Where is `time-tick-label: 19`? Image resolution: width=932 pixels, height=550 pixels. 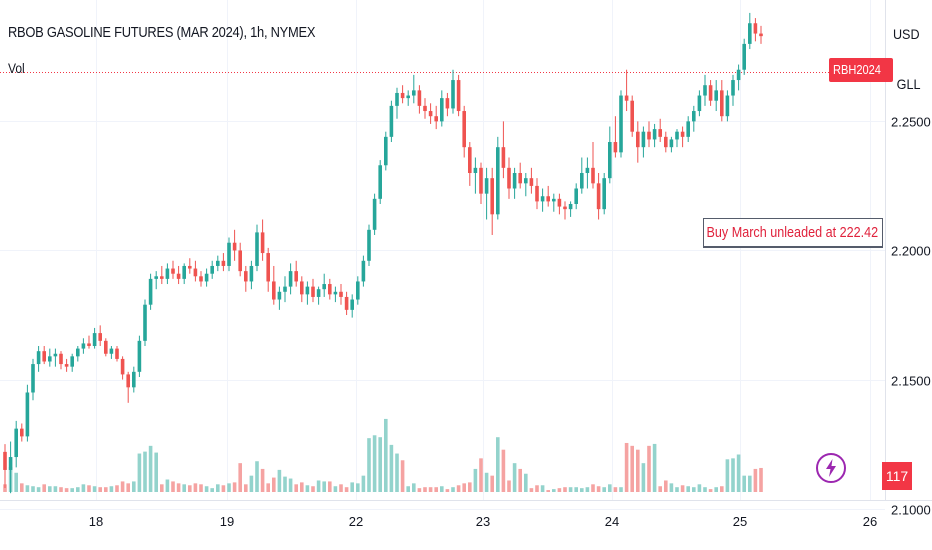 time-tick-label: 19 is located at coordinates (227, 521).